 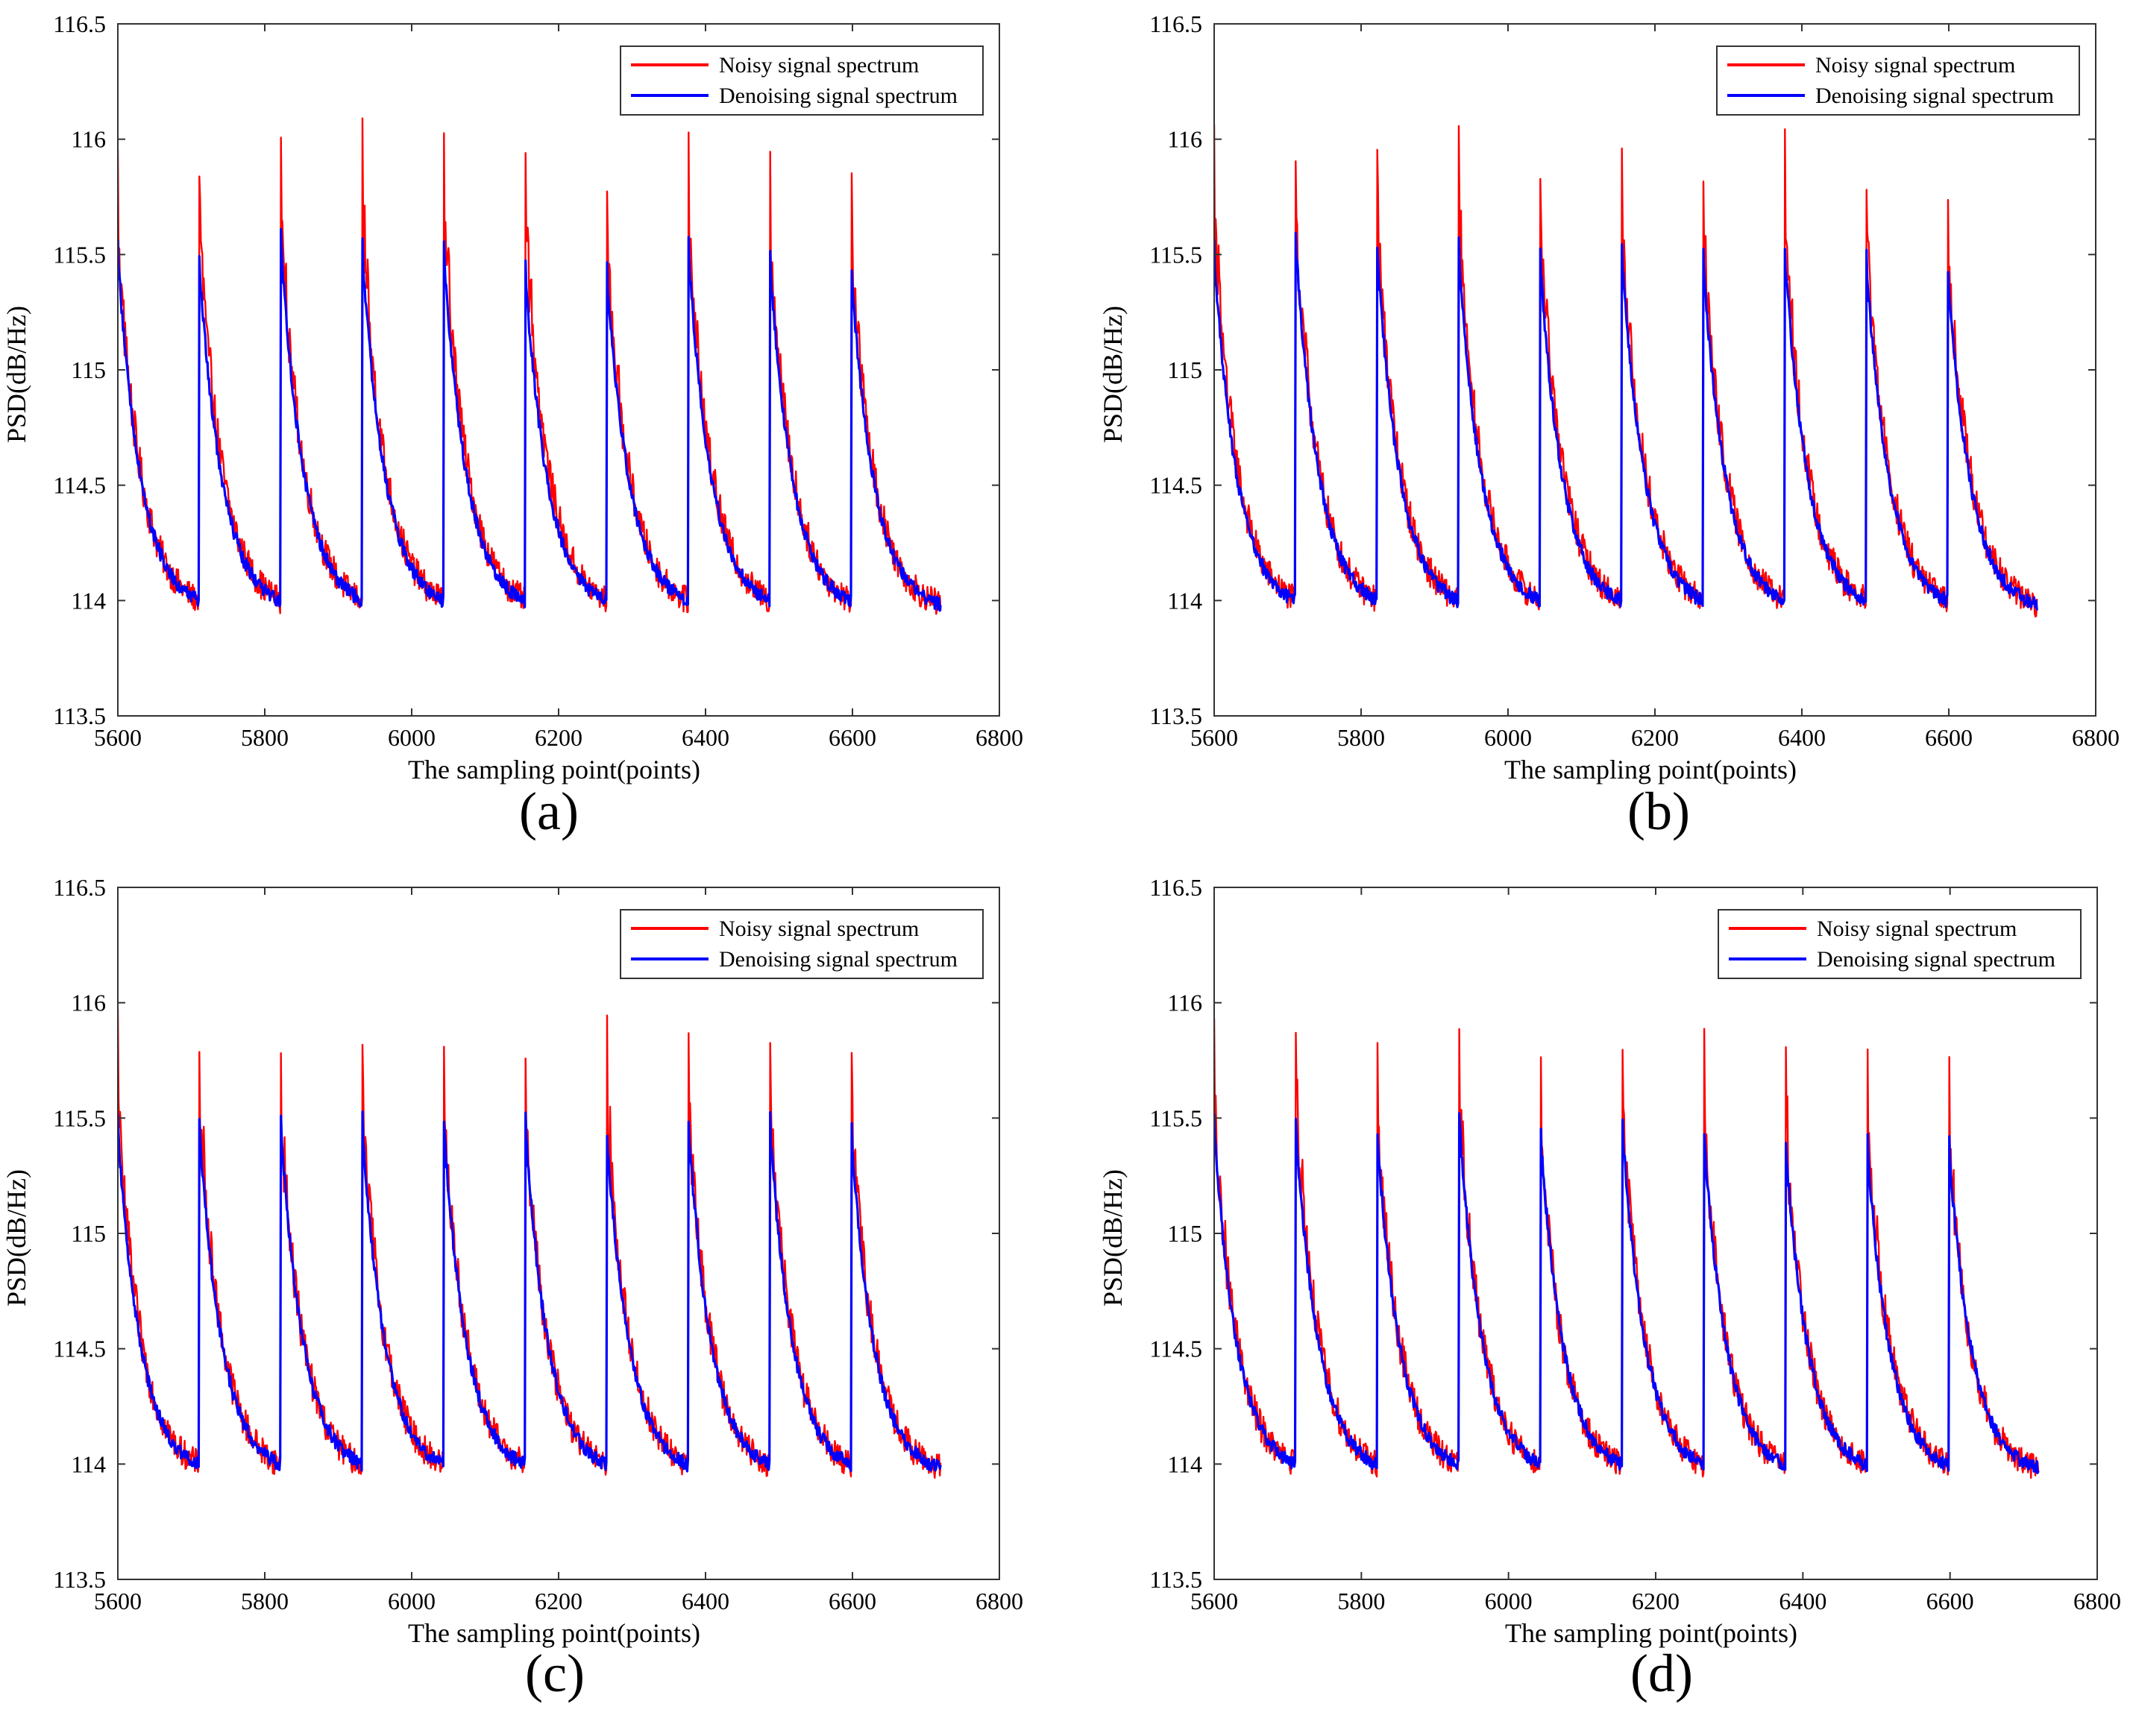 What do you see at coordinates (1658, 811) in the screenshot?
I see `panel-label: (b)` at bounding box center [1658, 811].